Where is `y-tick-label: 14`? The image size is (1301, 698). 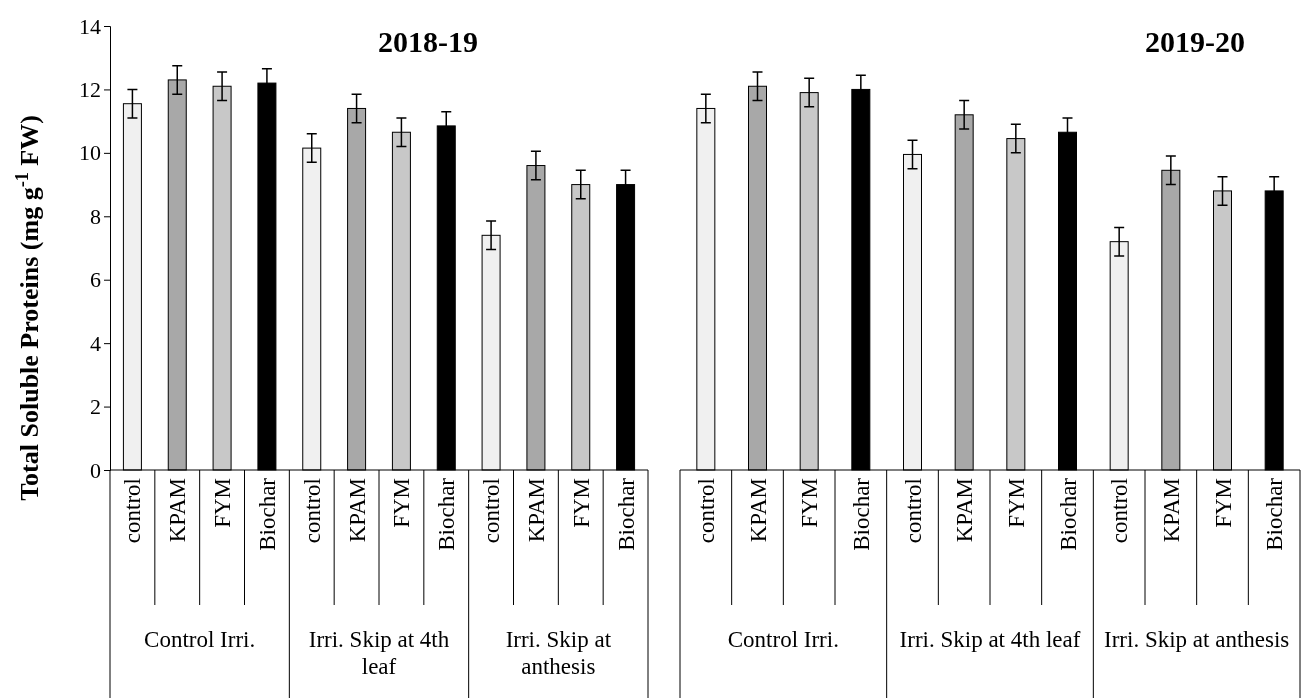 y-tick-label: 14 is located at coordinates (90, 26).